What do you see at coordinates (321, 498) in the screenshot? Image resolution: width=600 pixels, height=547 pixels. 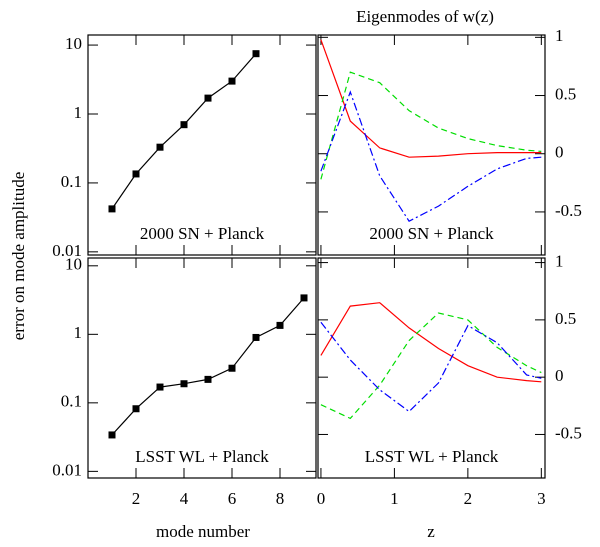 I see `x-tick-label: 0` at bounding box center [321, 498].